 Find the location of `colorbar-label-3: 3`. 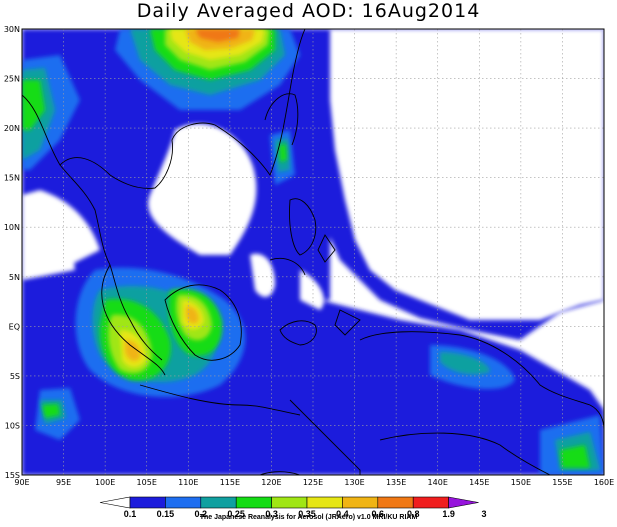

colorbar-label-3: 3 is located at coordinates (483, 514).